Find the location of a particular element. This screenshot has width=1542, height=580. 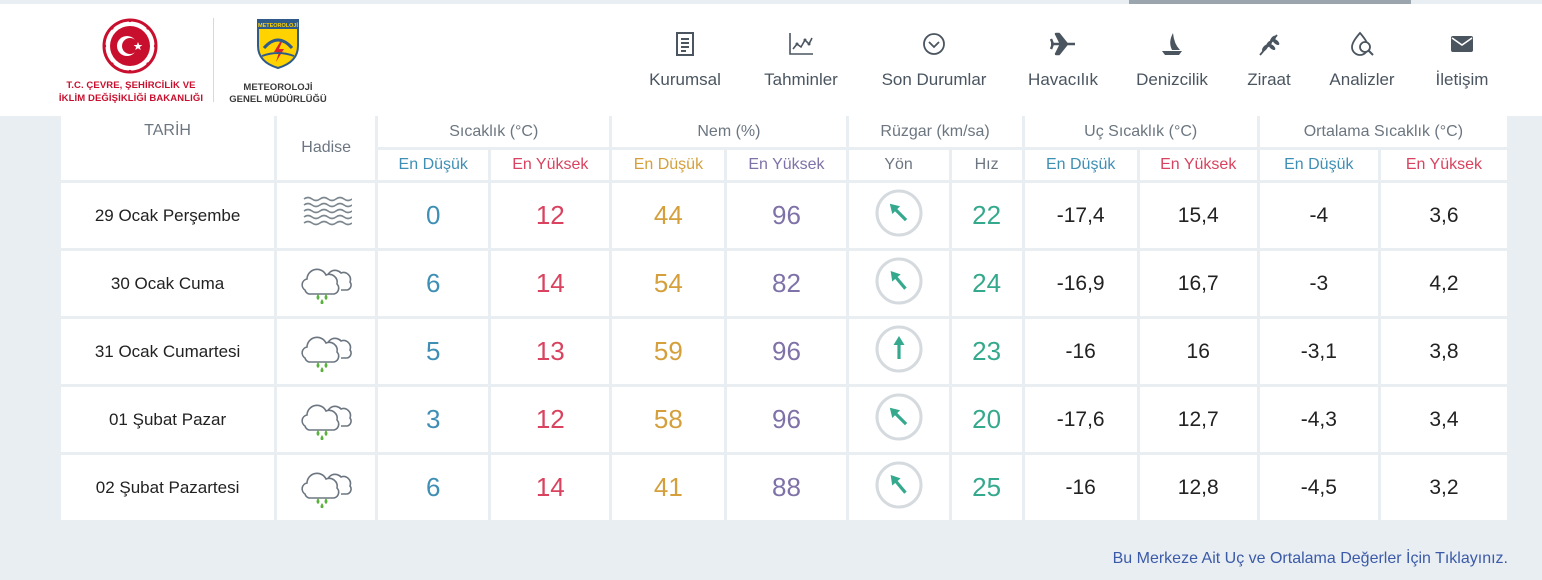

row-temp-min: 5 is located at coordinates (433, 351).